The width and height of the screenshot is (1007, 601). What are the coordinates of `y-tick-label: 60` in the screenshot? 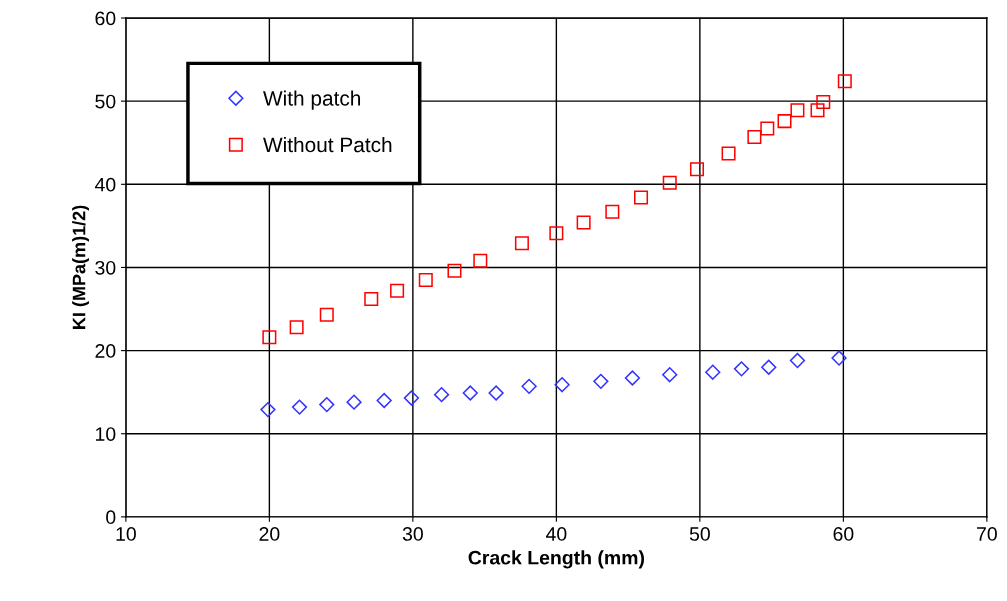 It's located at (105, 18).